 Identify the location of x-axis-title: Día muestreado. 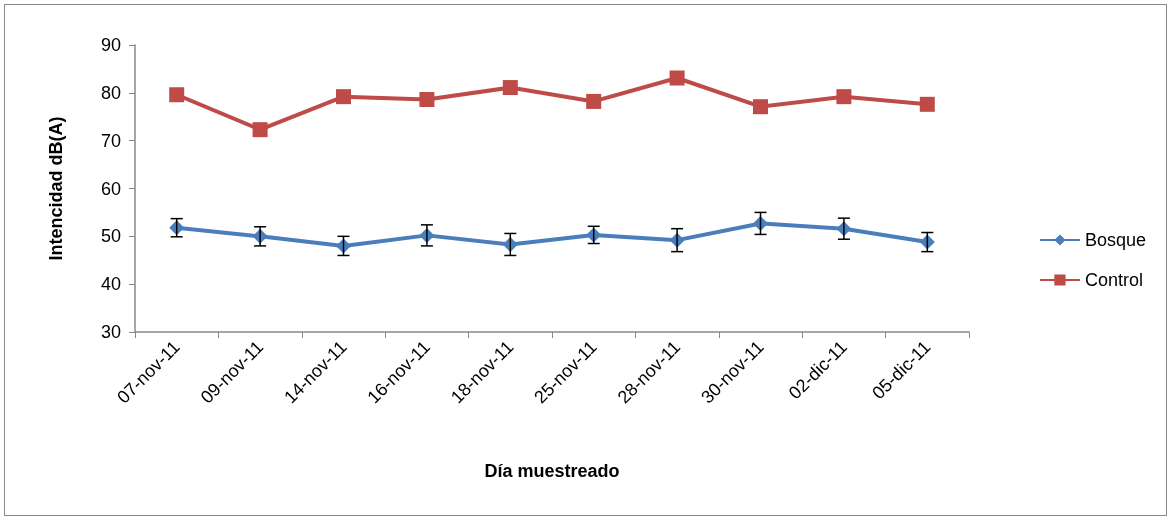
(552, 471).